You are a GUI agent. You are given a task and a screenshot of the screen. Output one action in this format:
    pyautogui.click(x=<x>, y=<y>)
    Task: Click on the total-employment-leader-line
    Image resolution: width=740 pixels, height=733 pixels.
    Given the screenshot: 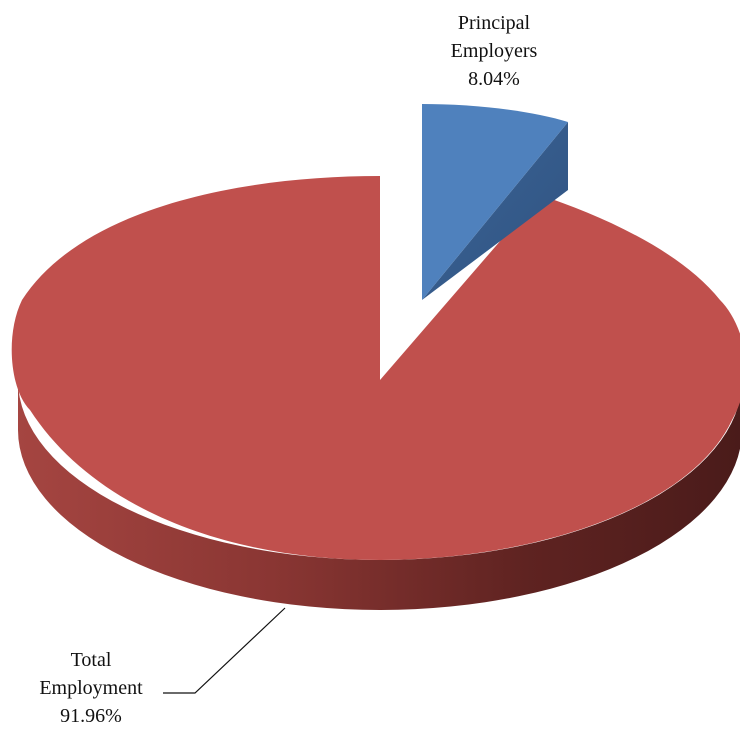 What is the action you would take?
    pyautogui.click(x=224, y=650)
    